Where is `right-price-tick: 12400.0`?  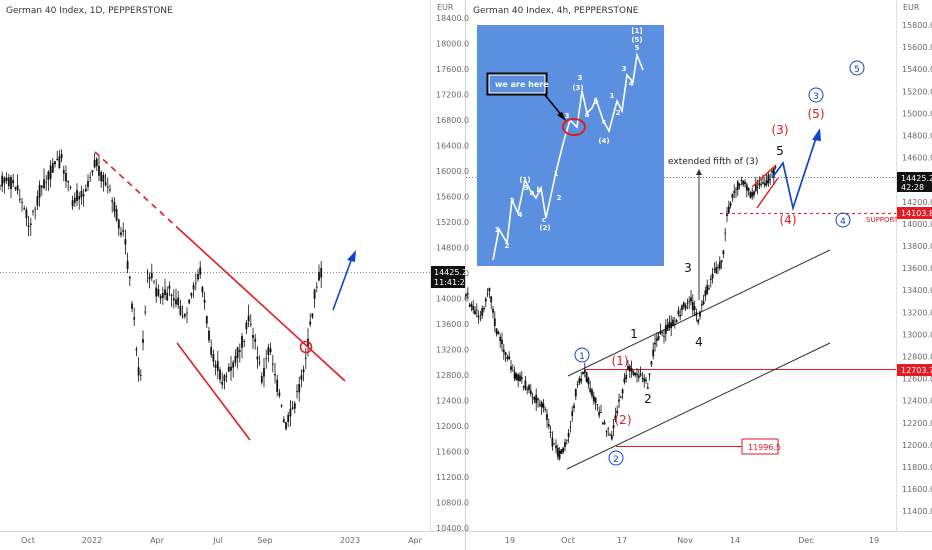
right-price-tick: 12400.0 is located at coordinates (917, 401).